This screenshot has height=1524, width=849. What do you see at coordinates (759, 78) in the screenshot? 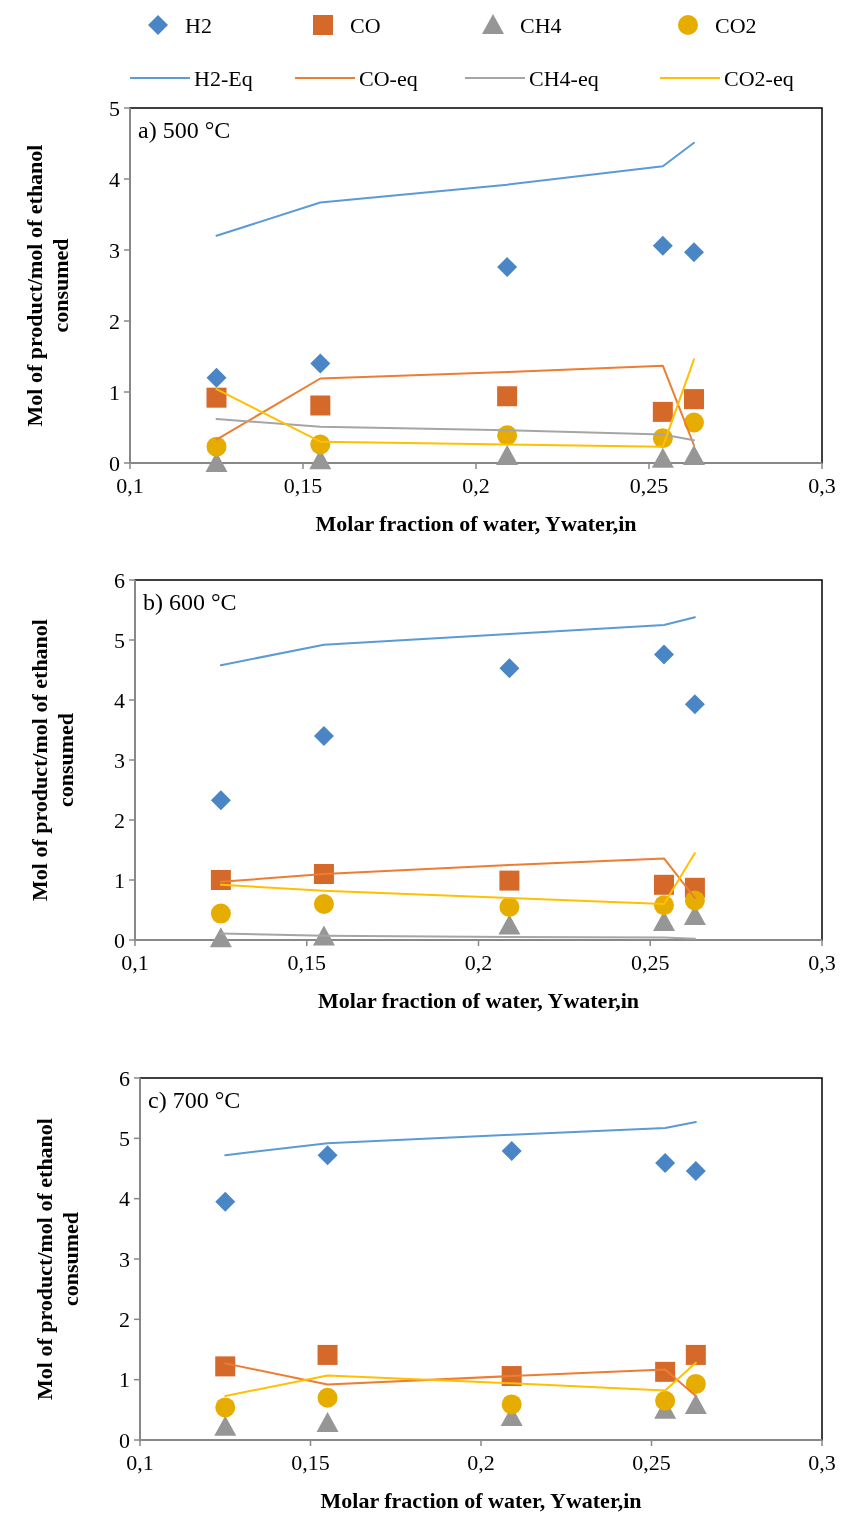
I see `legend-label: CO2-eq` at bounding box center [759, 78].